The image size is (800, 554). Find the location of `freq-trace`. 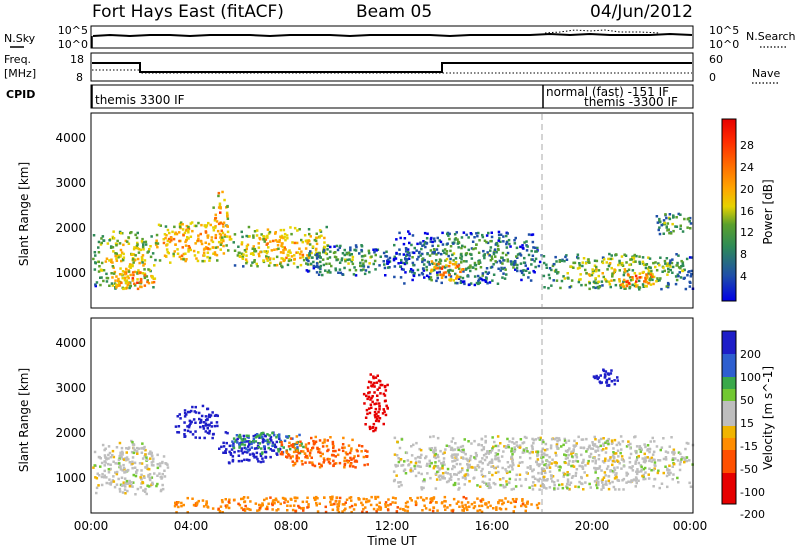

freq-trace is located at coordinates (392, 67).